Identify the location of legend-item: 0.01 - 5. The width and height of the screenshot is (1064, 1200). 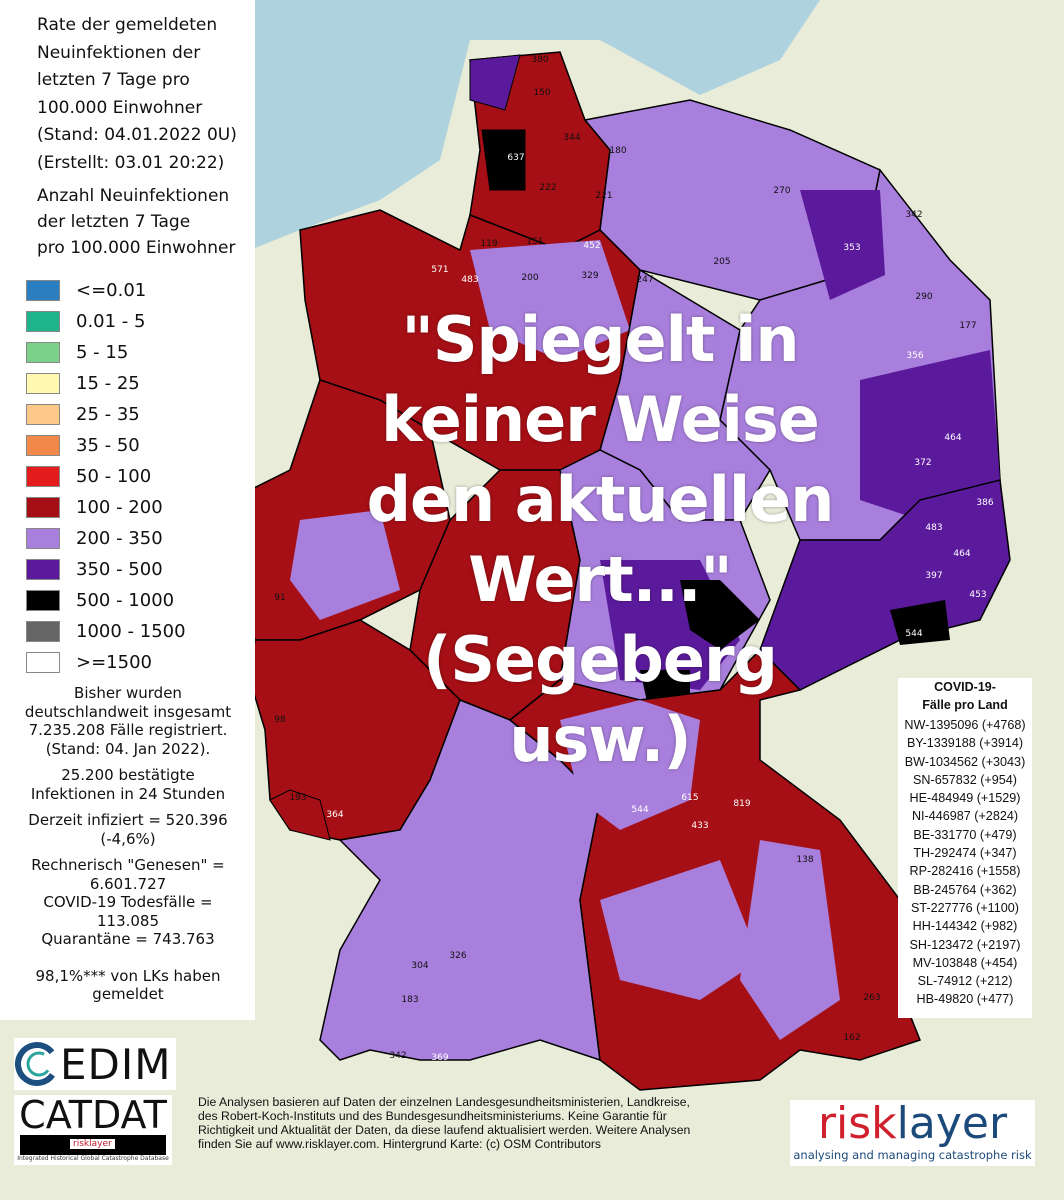
(106, 321).